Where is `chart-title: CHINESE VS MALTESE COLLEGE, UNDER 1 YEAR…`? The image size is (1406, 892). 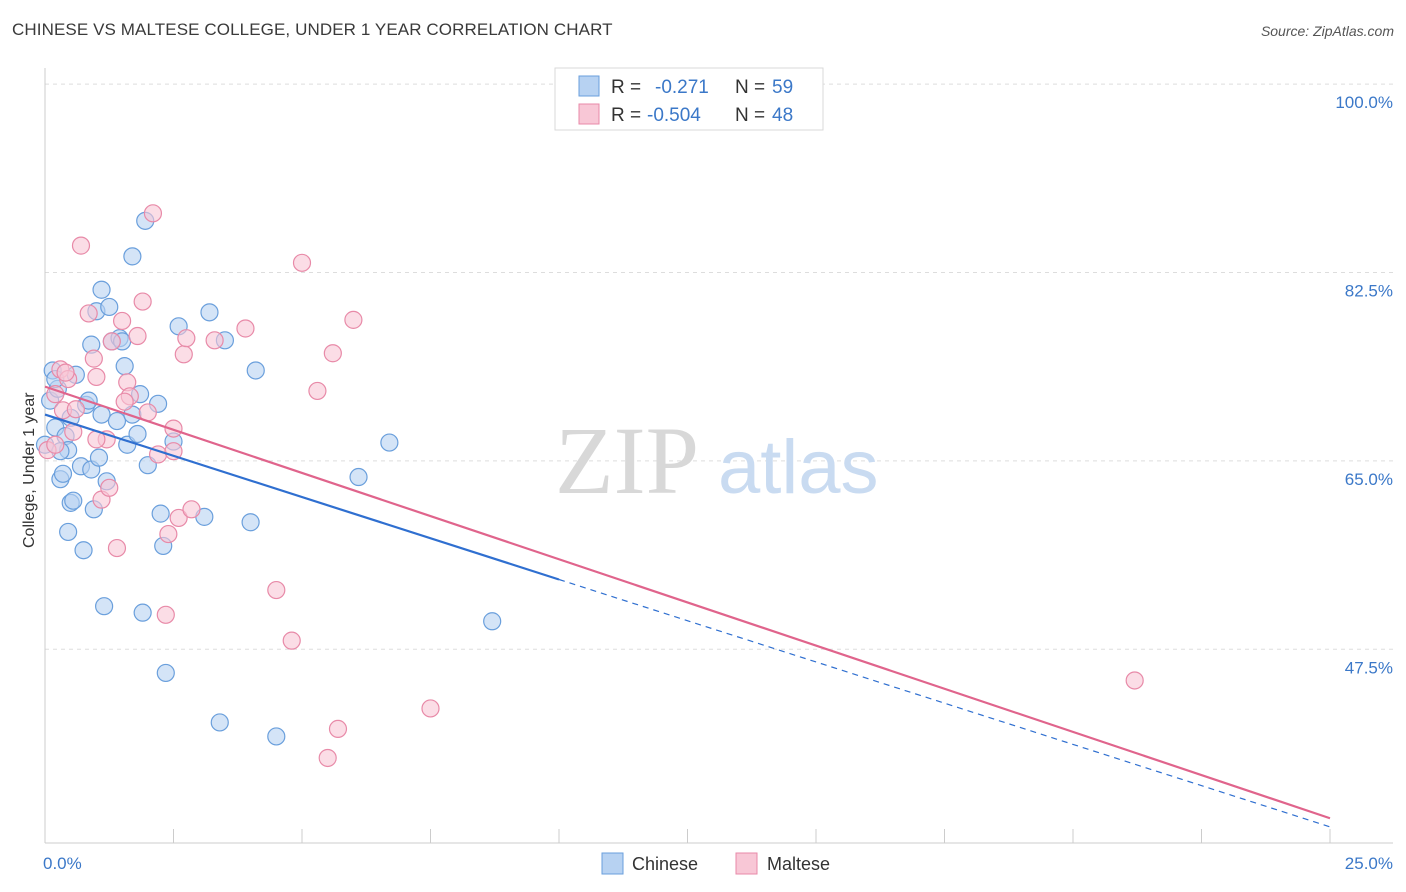
chart-title: CHINESE VS MALTESE COLLEGE, UNDER 1 YEAR… is located at coordinates (312, 29).